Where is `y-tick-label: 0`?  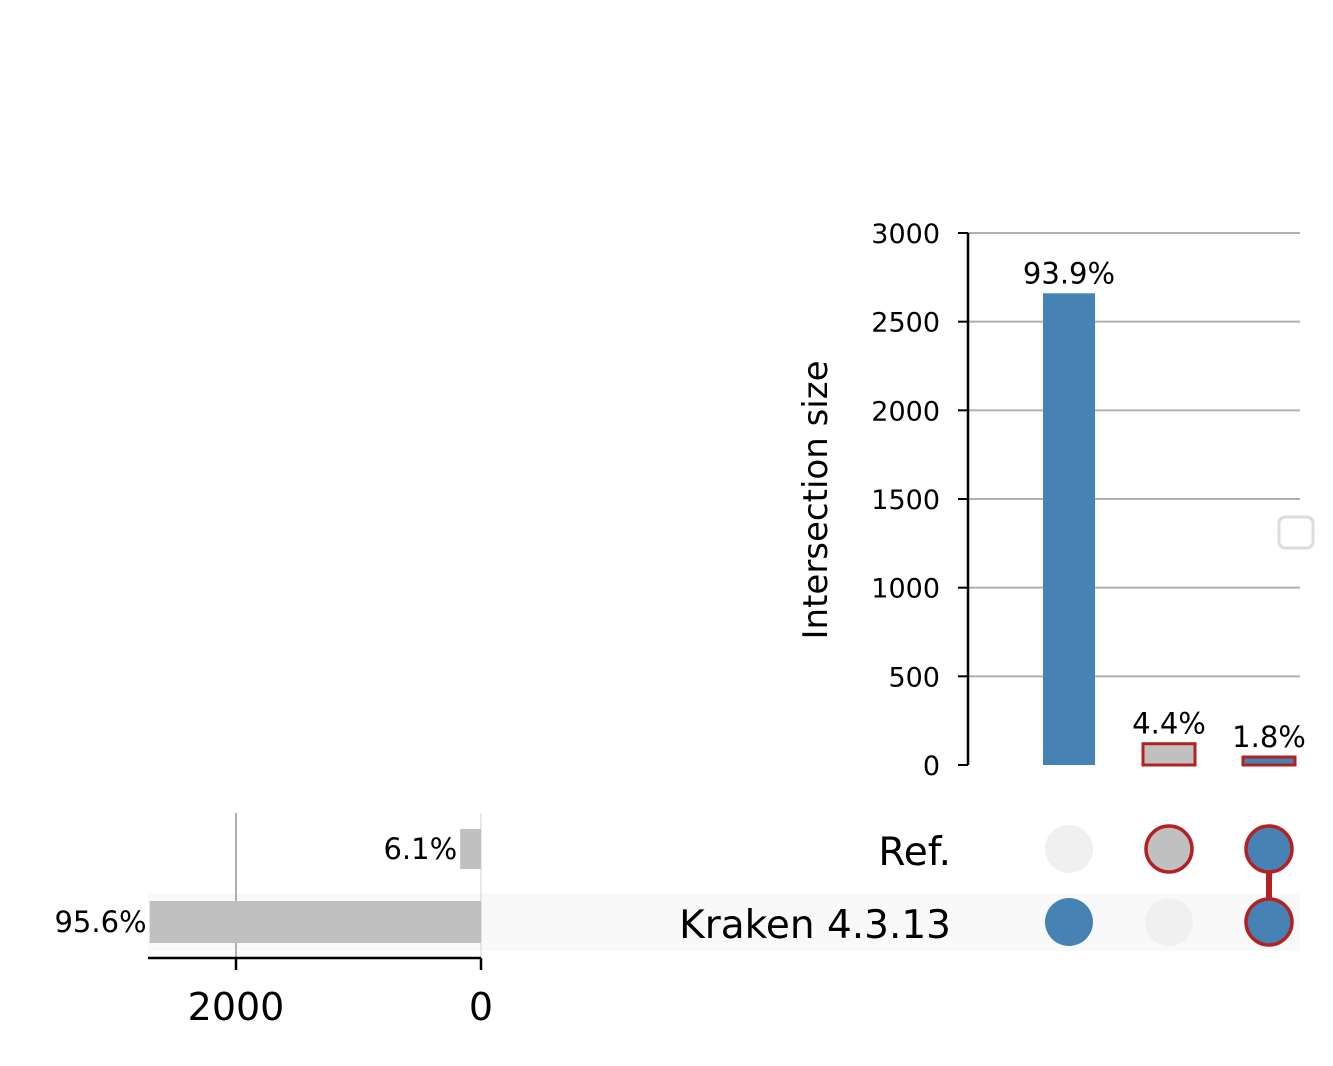 y-tick-label: 0 is located at coordinates (931, 766).